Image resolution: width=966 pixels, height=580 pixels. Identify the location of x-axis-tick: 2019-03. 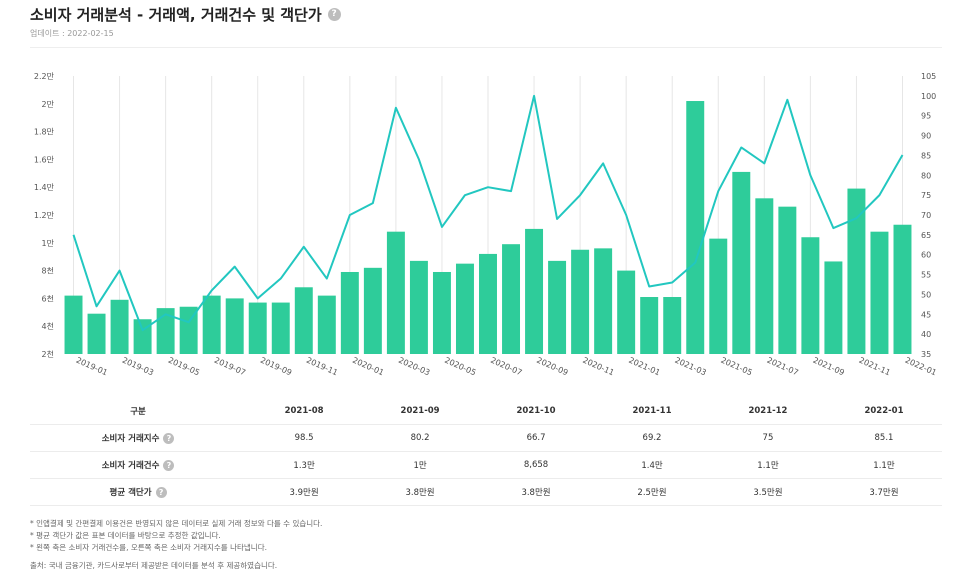
(138, 367).